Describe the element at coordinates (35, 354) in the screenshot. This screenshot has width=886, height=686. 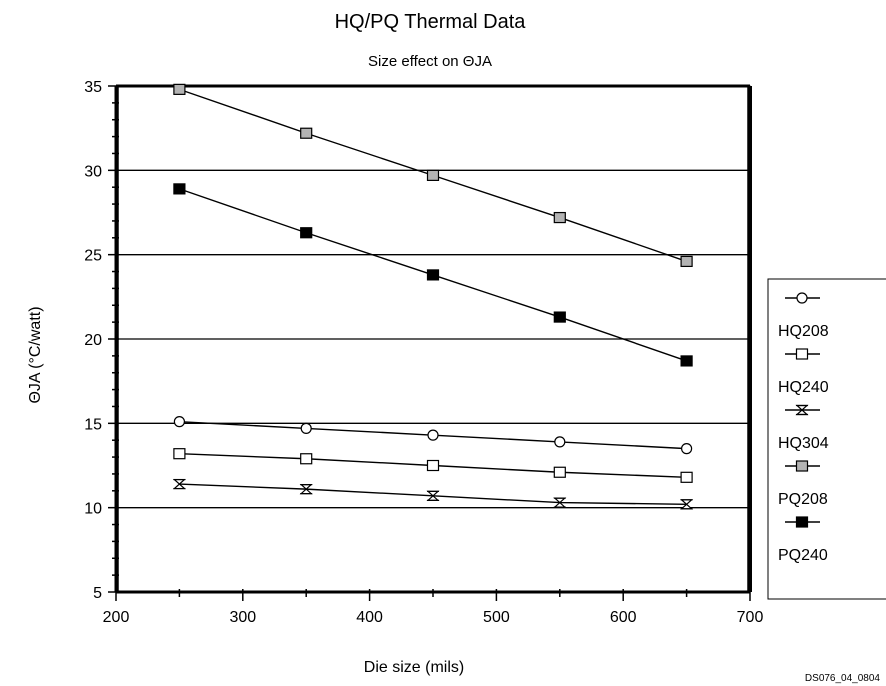
I see `y-axis-label: ΘJA (°C/watt)` at that location.